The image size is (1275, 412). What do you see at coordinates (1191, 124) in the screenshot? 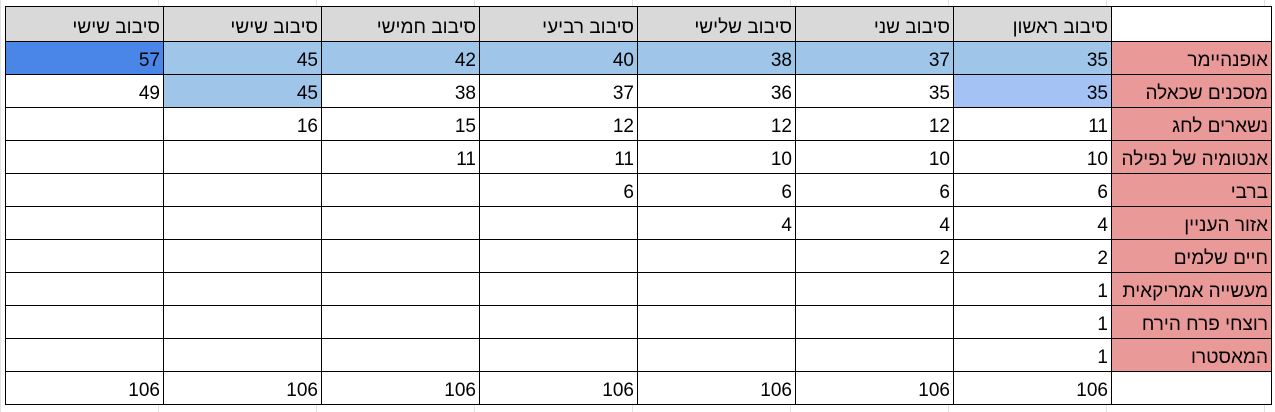
I see `row-label: נשארים לחג` at bounding box center [1191, 124].